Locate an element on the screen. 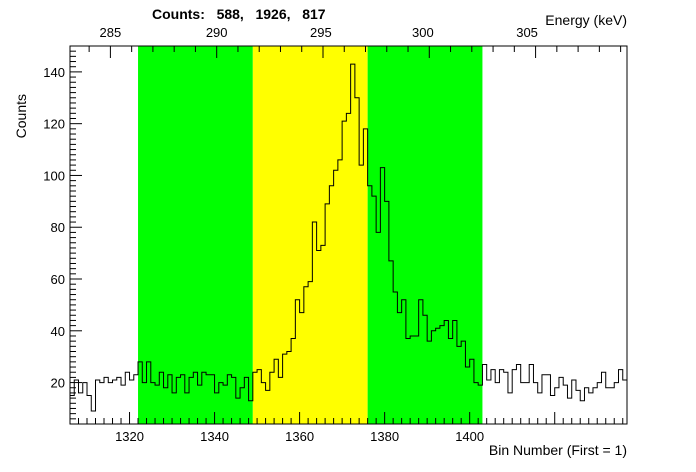 The width and height of the screenshot is (696, 472). x-tick-label: 1340 is located at coordinates (214, 436).